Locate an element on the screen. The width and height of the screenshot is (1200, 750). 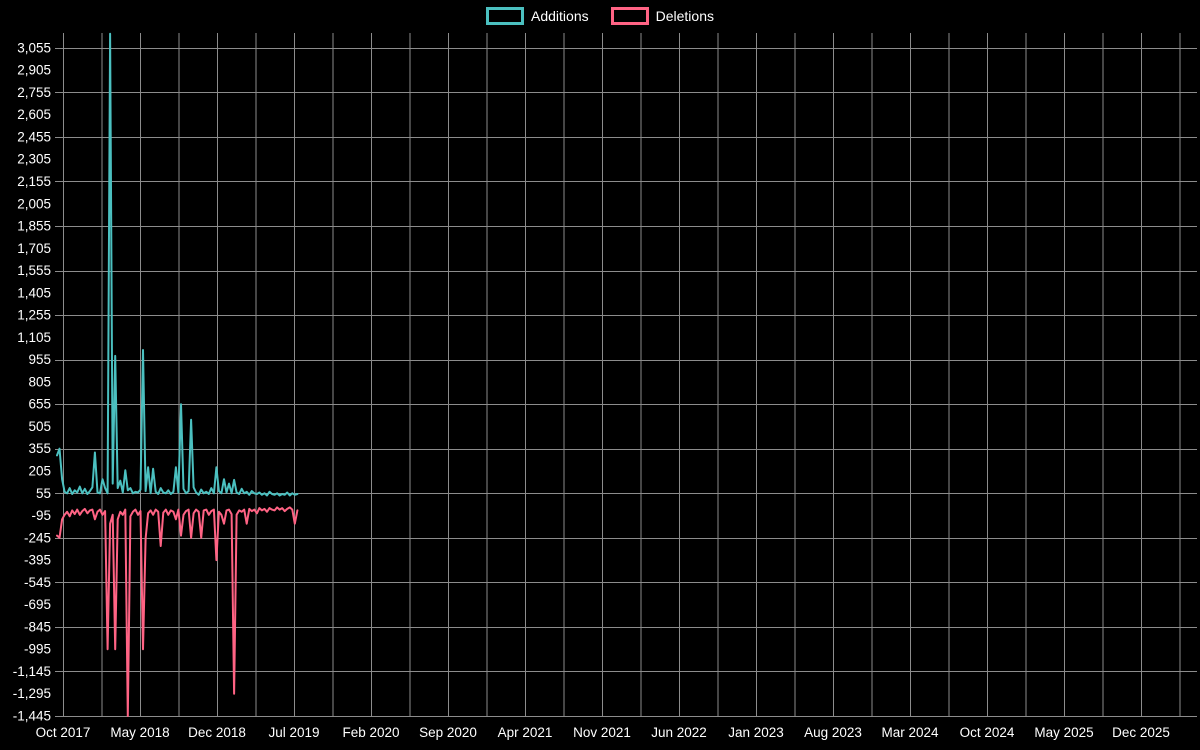
y-tick-label: -545 is located at coordinates (37, 582).